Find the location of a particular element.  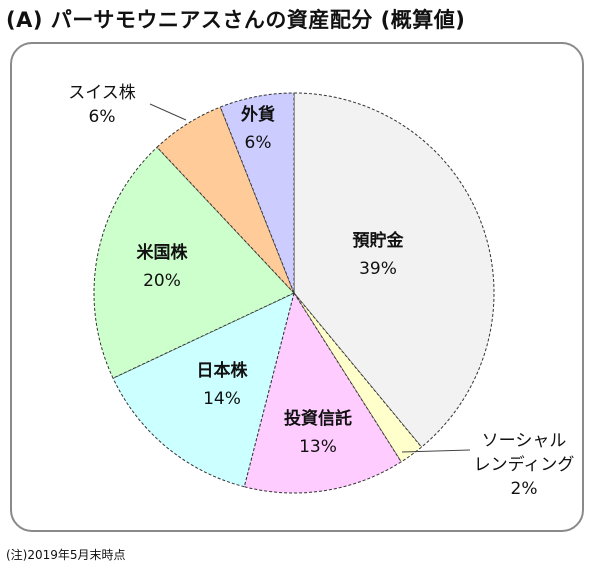

pie-slice-mutual-funds is located at coordinates (322, 392).